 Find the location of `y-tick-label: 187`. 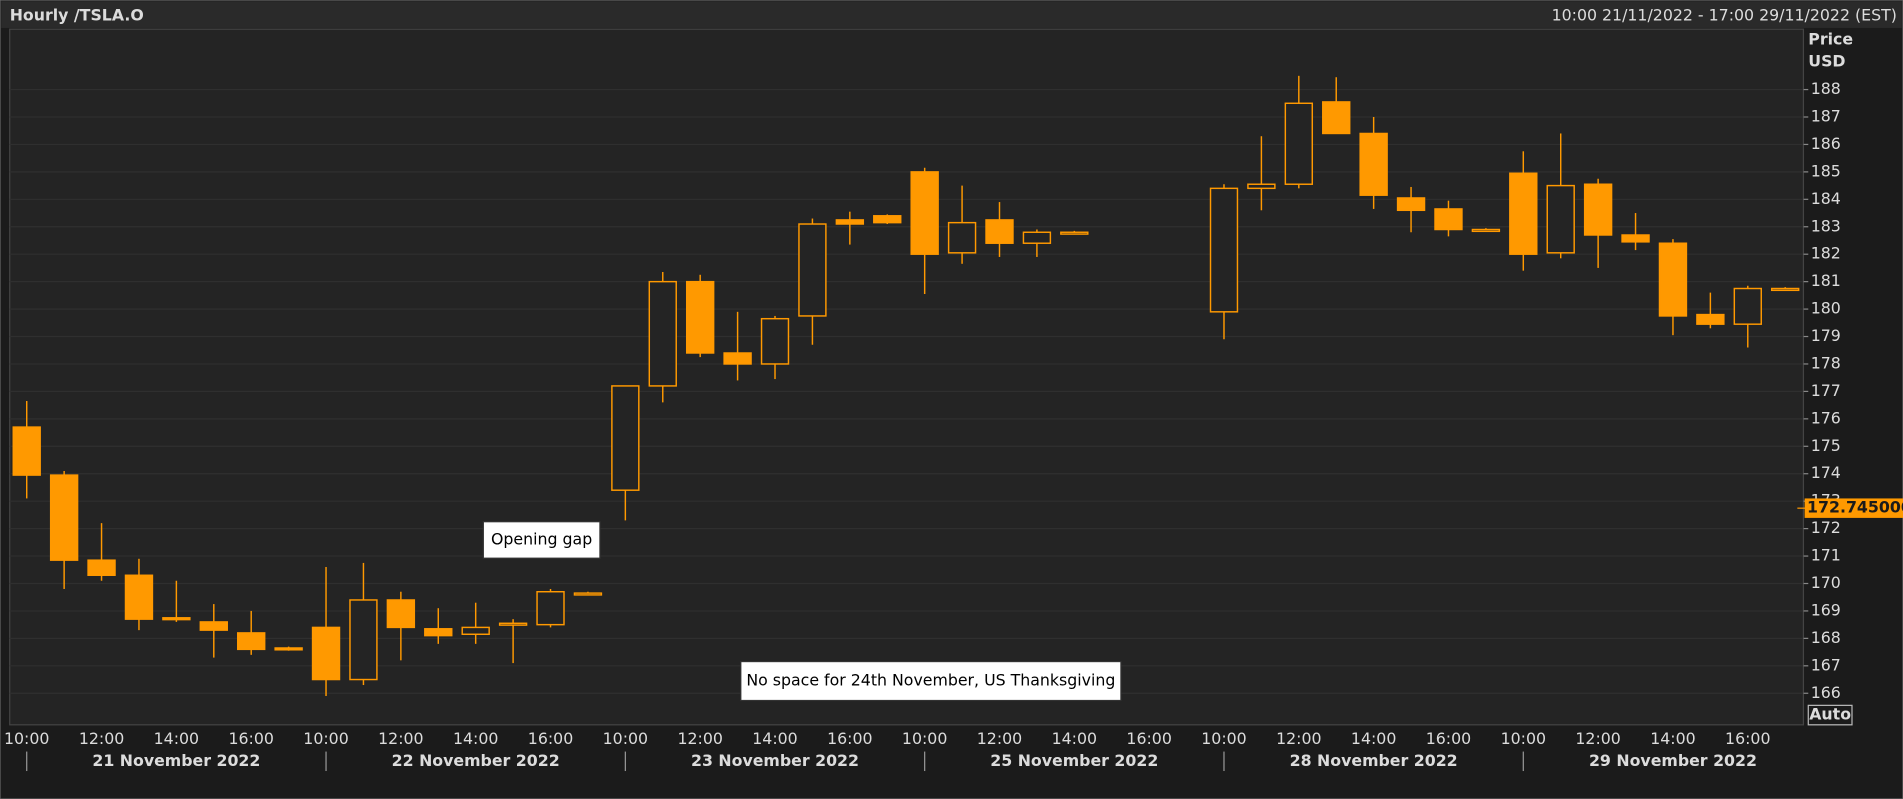

y-tick-label: 187 is located at coordinates (1826, 115).